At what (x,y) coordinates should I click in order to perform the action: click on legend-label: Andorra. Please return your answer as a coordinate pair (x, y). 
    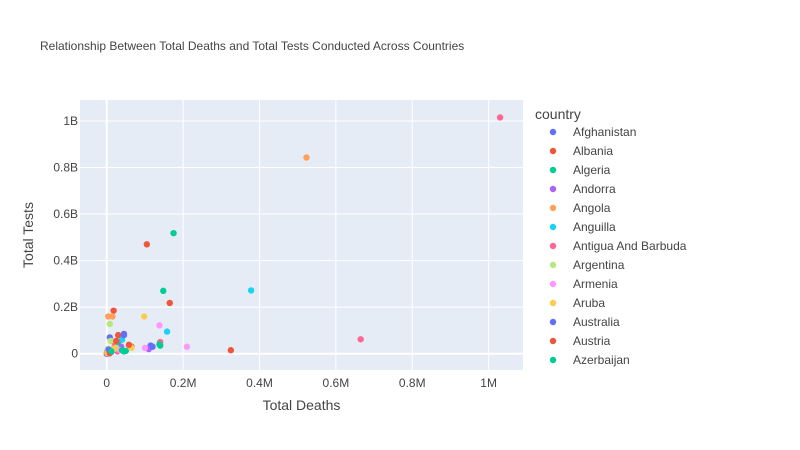
    Looking at the image, I should click on (594, 189).